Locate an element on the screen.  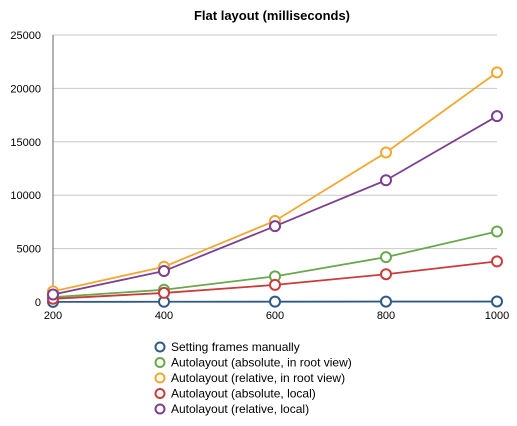
x-tick-label: 800 is located at coordinates (386, 316).